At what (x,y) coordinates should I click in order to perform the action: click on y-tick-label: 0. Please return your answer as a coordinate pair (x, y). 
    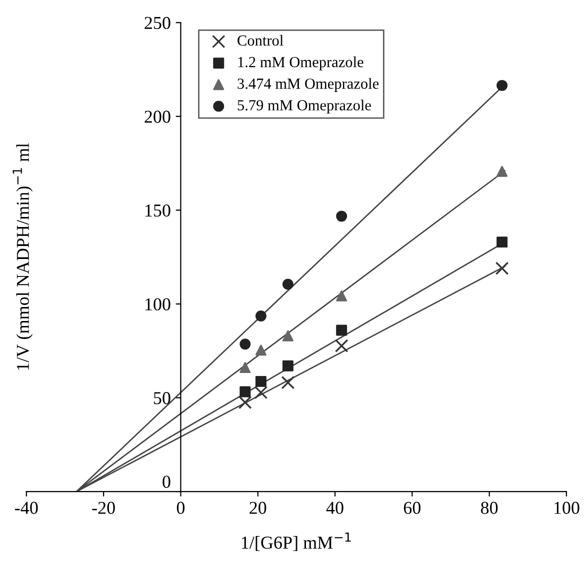
    Looking at the image, I should click on (166, 482).